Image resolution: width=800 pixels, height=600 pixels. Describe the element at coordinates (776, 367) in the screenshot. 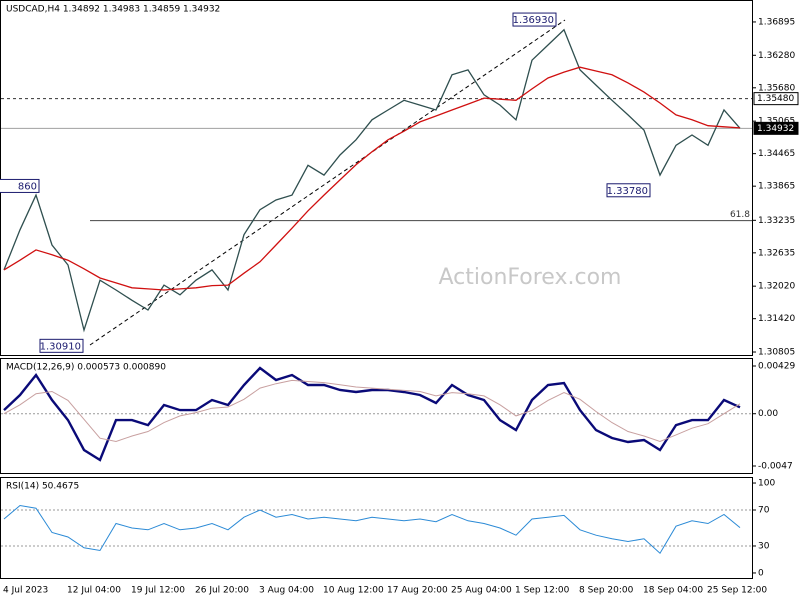

I see `y-tick-label: 0.00429` at that location.